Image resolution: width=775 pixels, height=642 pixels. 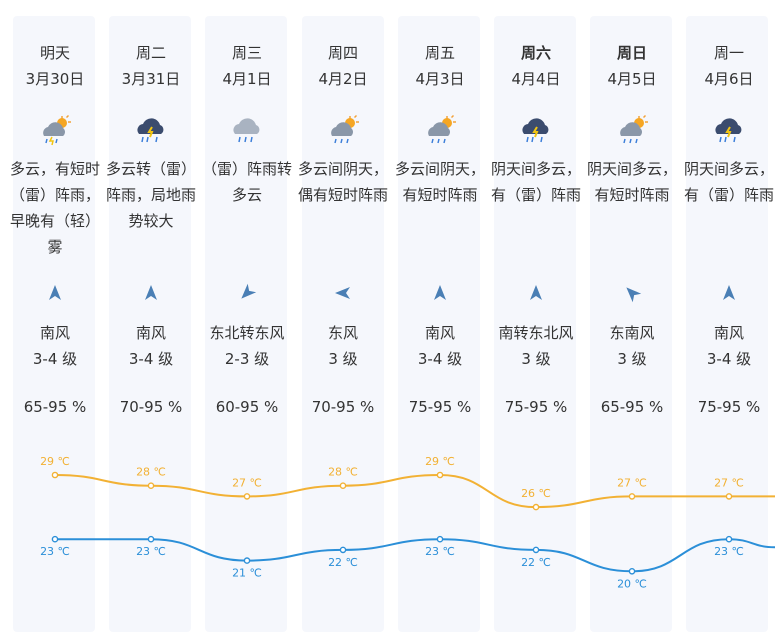 I want to click on wind-direction: 东风, so click(x=342, y=333).